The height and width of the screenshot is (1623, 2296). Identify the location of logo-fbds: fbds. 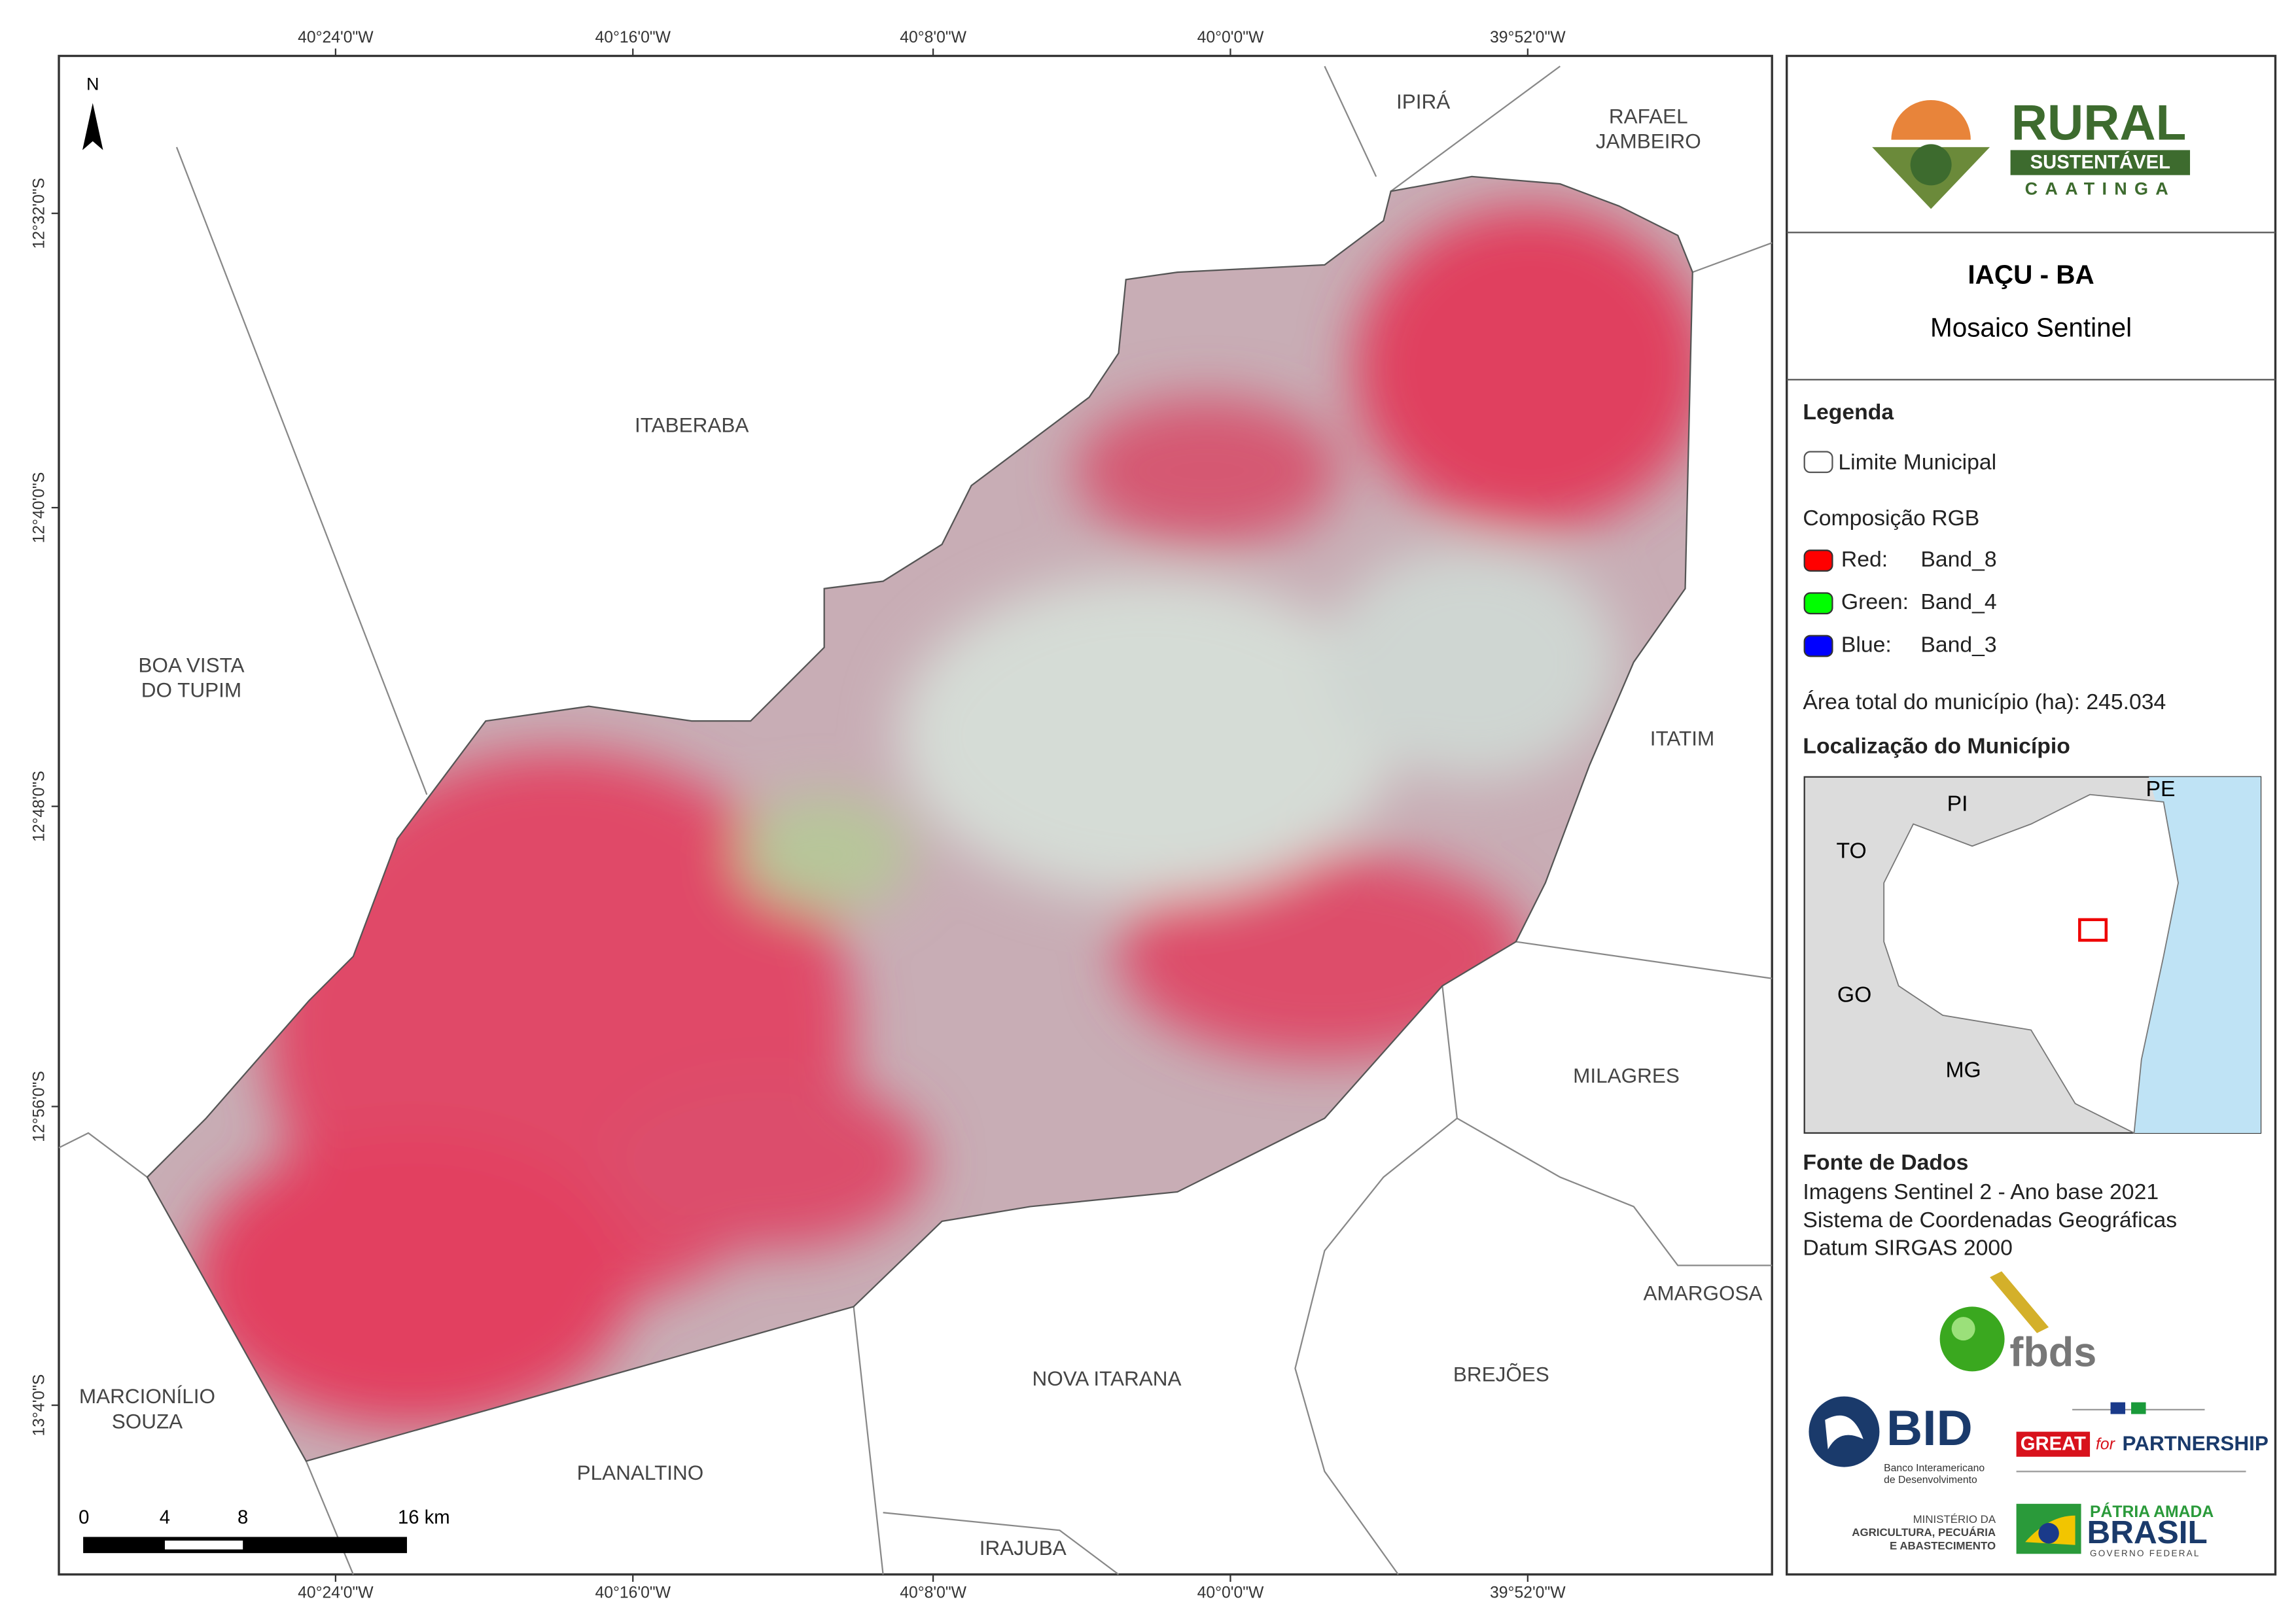
(2017, 1323).